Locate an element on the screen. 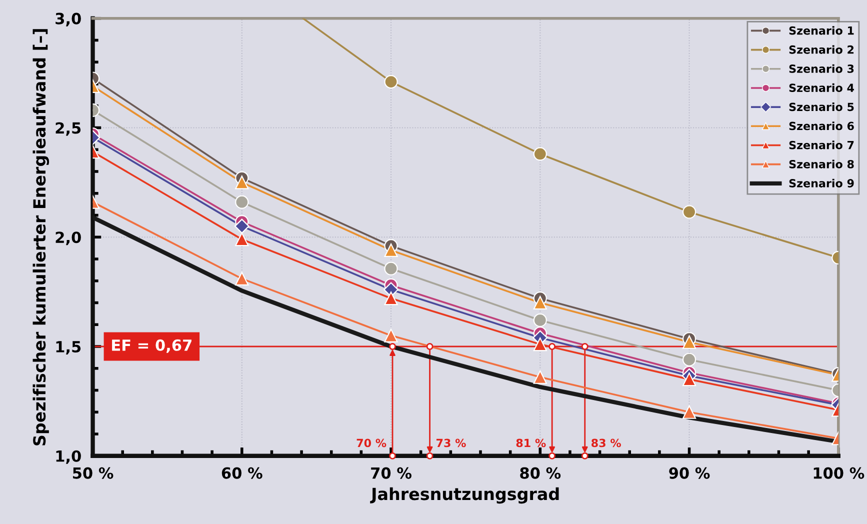  annotation: 70 % is located at coordinates (371, 443).